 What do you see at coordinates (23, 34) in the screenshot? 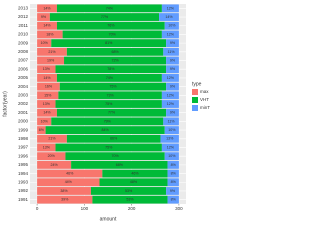
I see `y-tick-label: 2010` at bounding box center [23, 34].